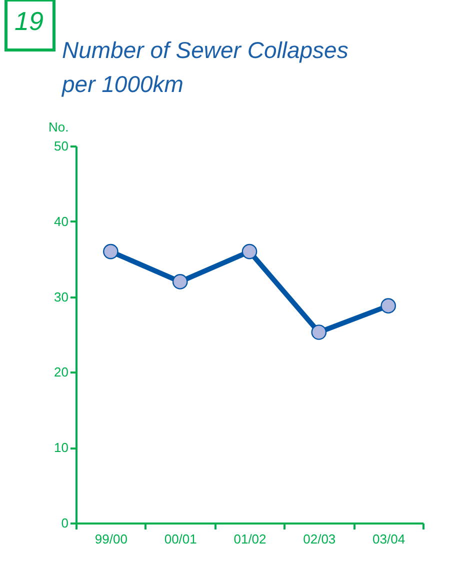 Image resolution: width=452 pixels, height=570 pixels. What do you see at coordinates (58, 127) in the screenshot?
I see `y-axis-title: No.` at bounding box center [58, 127].